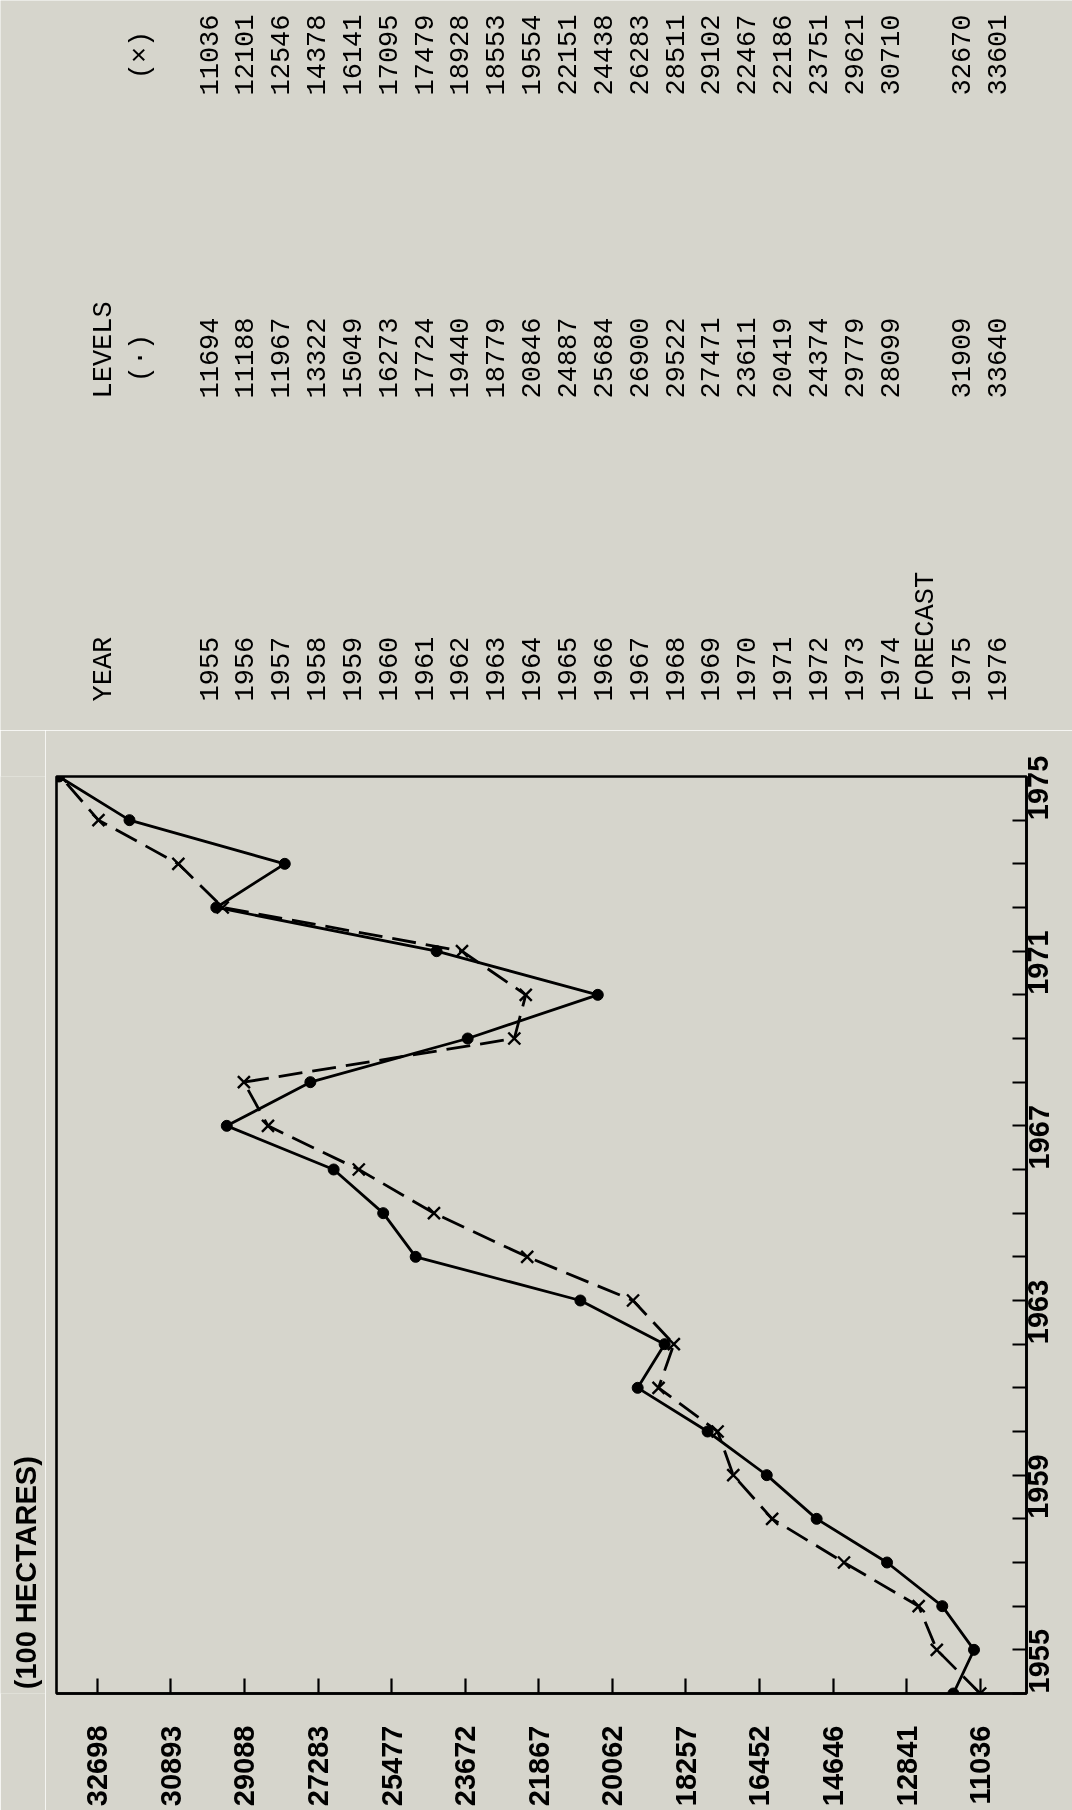  What do you see at coordinates (497, 55) in the screenshot?
I see `data-label: 18553` at bounding box center [497, 55].